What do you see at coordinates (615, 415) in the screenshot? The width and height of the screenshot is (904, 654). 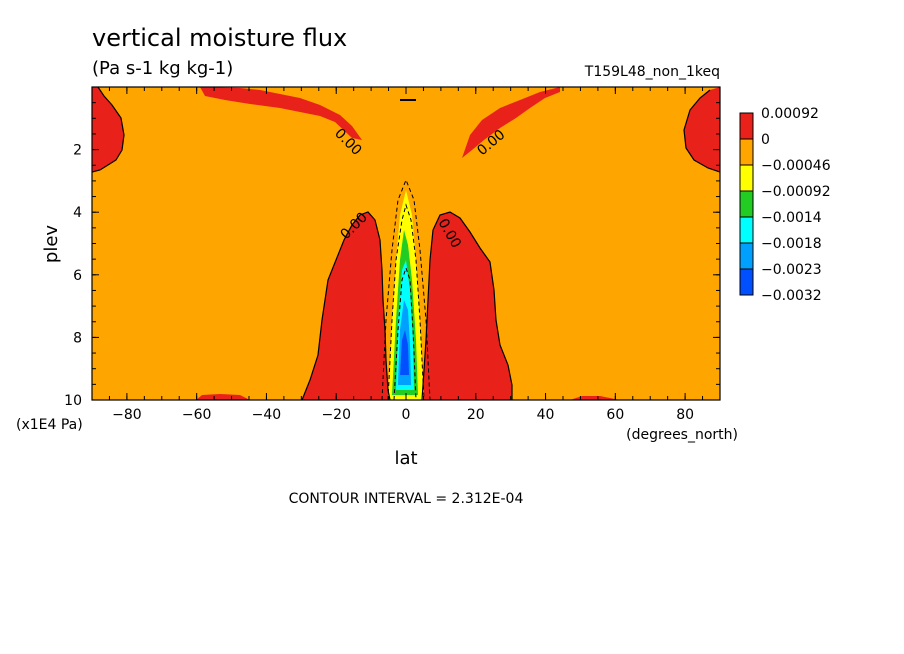 I see `x-tick-label: 60` at bounding box center [615, 415].